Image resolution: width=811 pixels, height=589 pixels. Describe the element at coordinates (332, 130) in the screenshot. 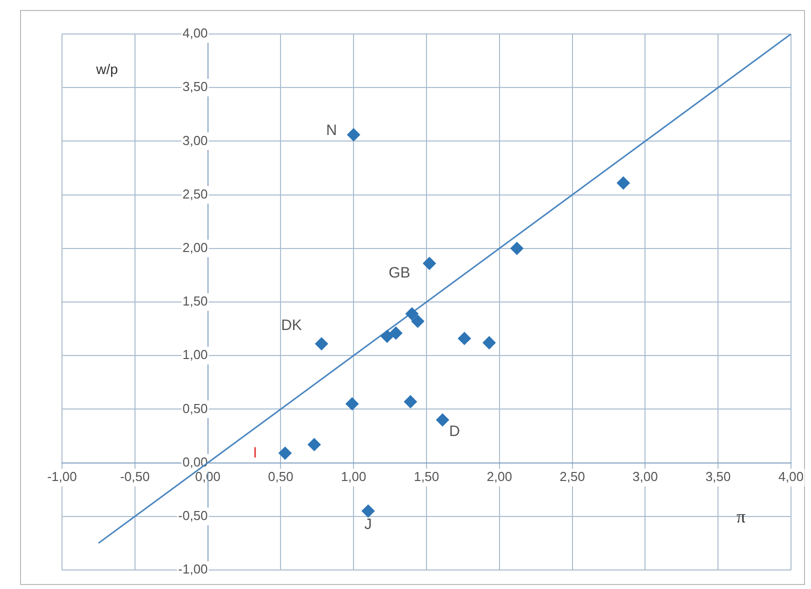

I see `annotation: N` at that location.